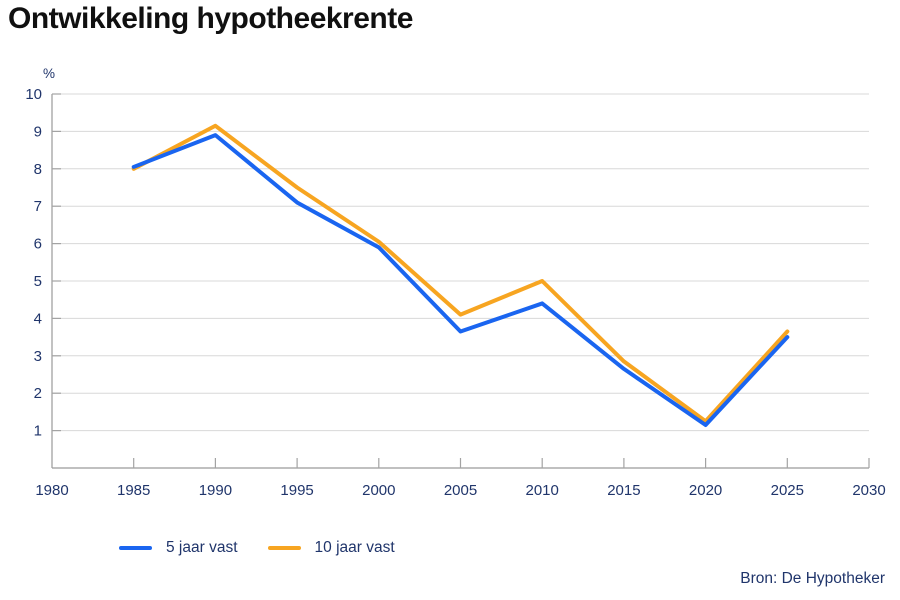 This screenshot has height=600, width=900. I want to click on legend-label-10-jaar-vast: 10 jaar vast, so click(354, 547).